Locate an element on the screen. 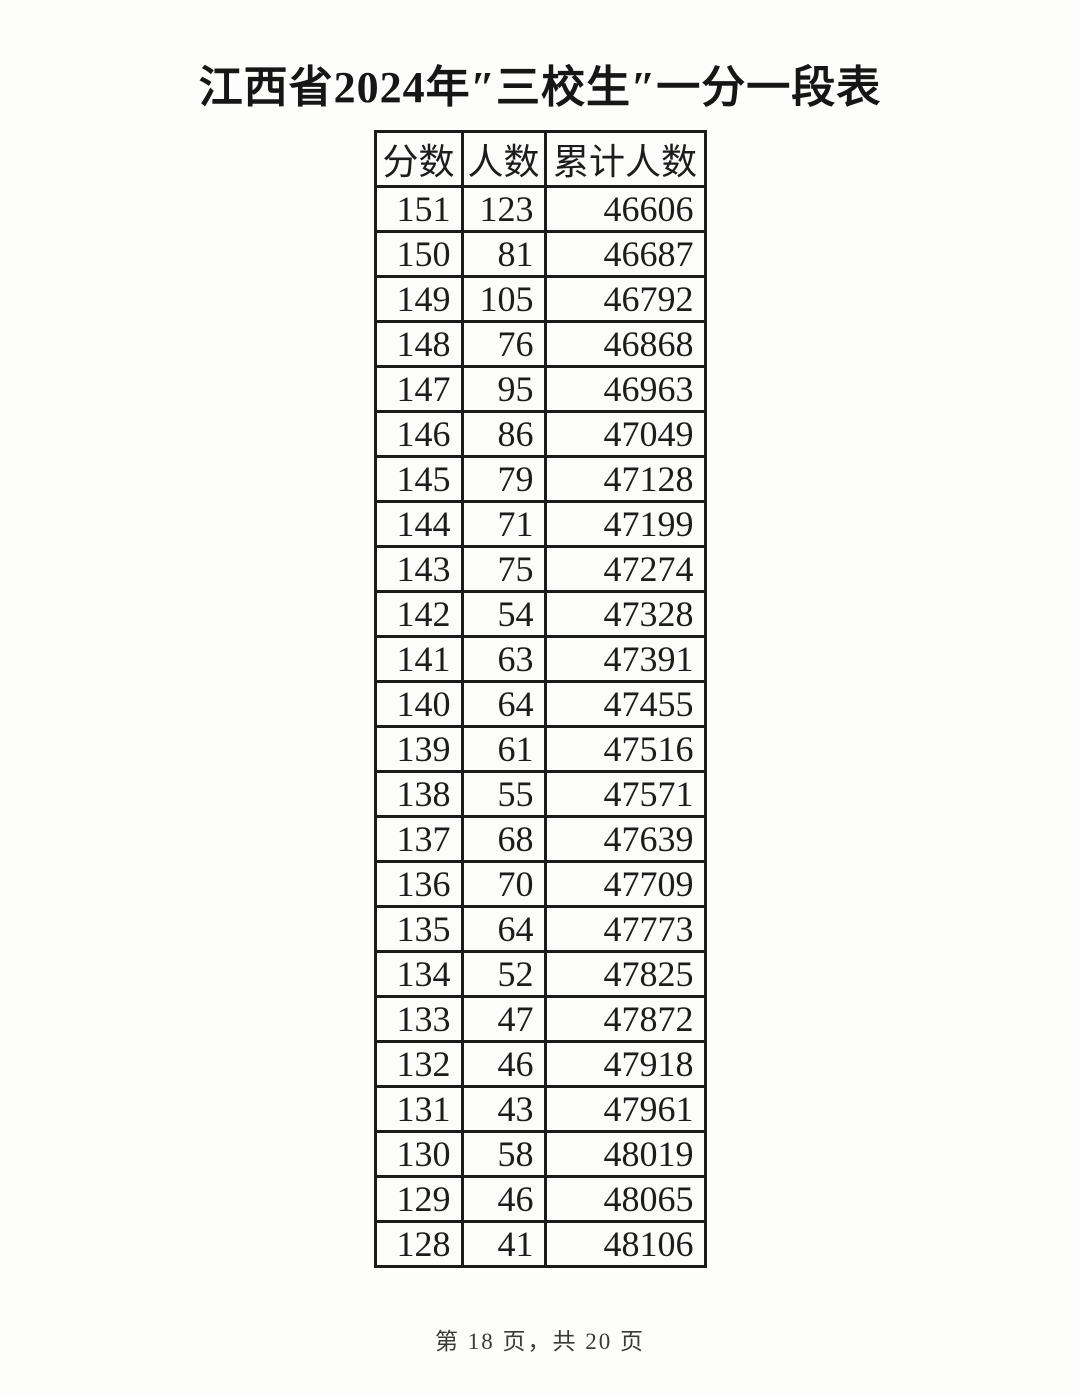 The height and width of the screenshot is (1397, 1080). table-row: 136 70 47709 is located at coordinates (540, 883).